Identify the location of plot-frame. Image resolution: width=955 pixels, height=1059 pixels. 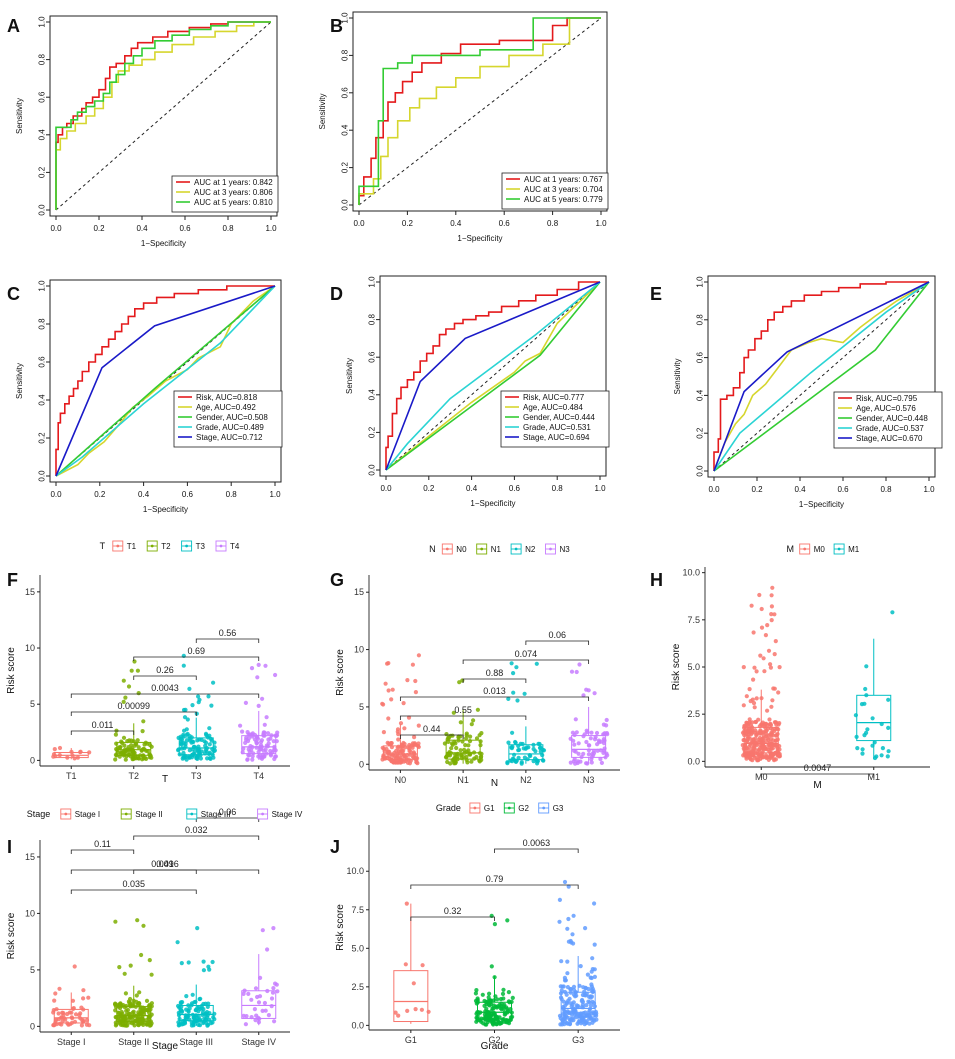
(480, 111).